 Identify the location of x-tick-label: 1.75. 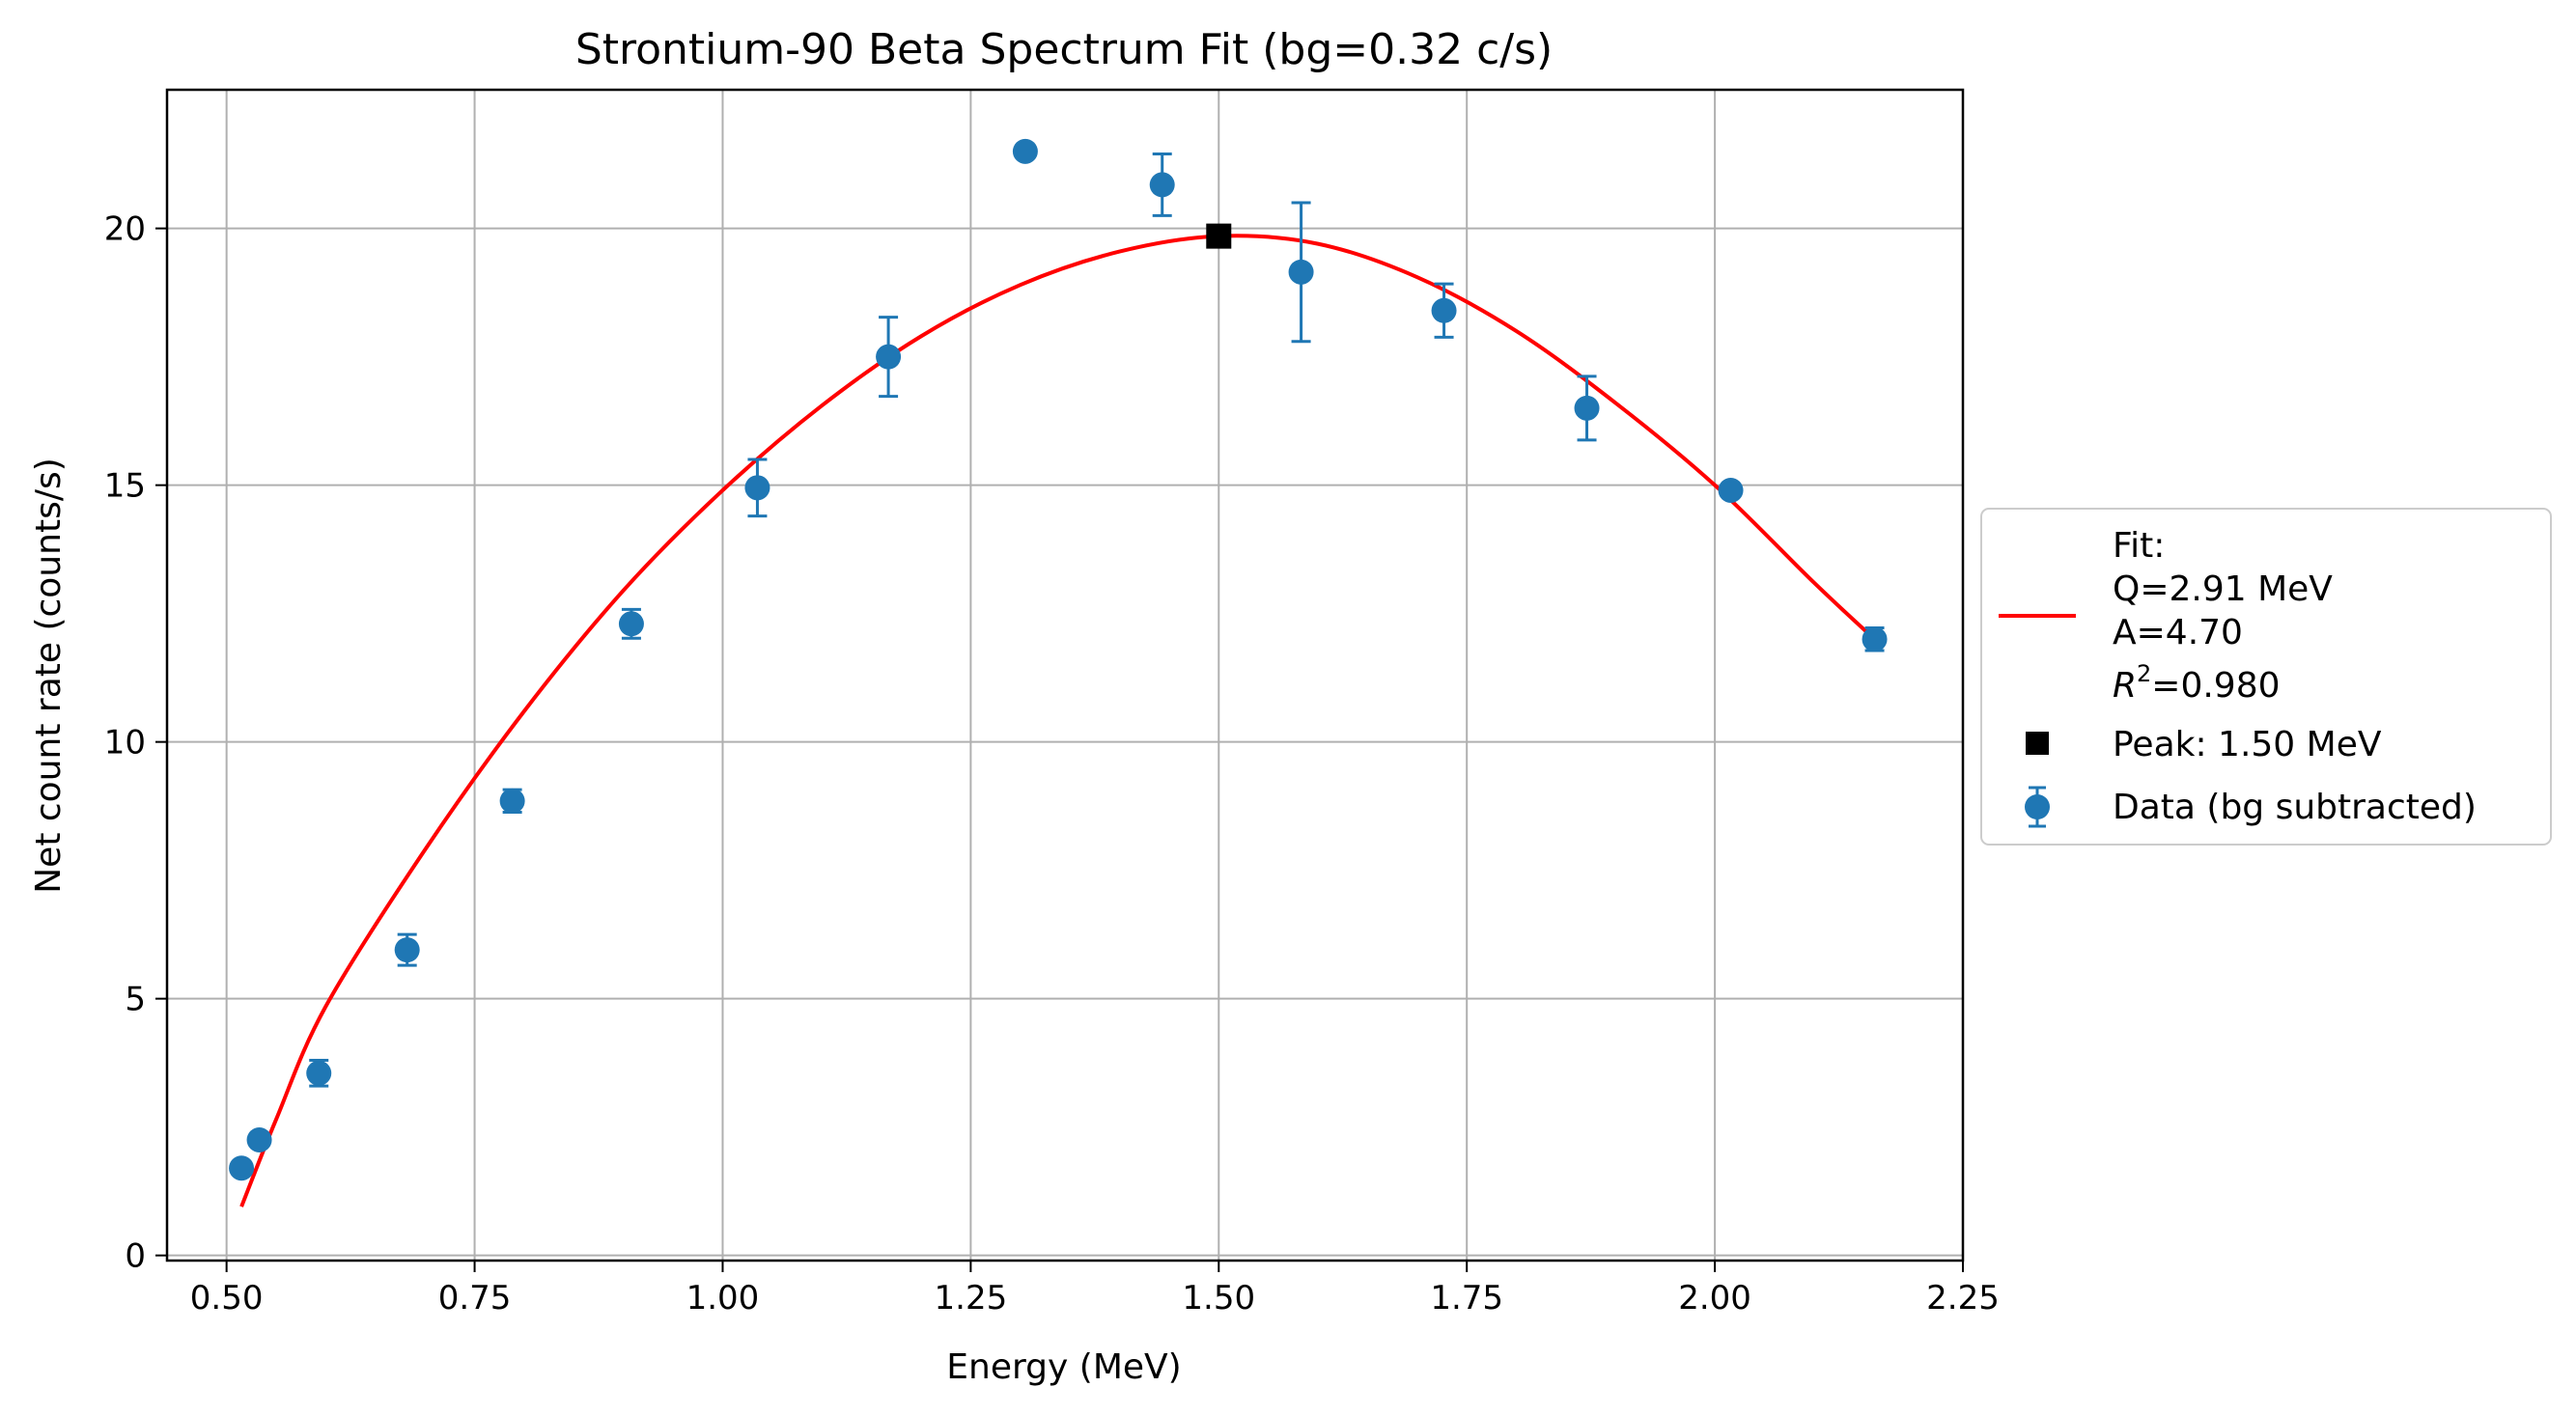
(1467, 1298).